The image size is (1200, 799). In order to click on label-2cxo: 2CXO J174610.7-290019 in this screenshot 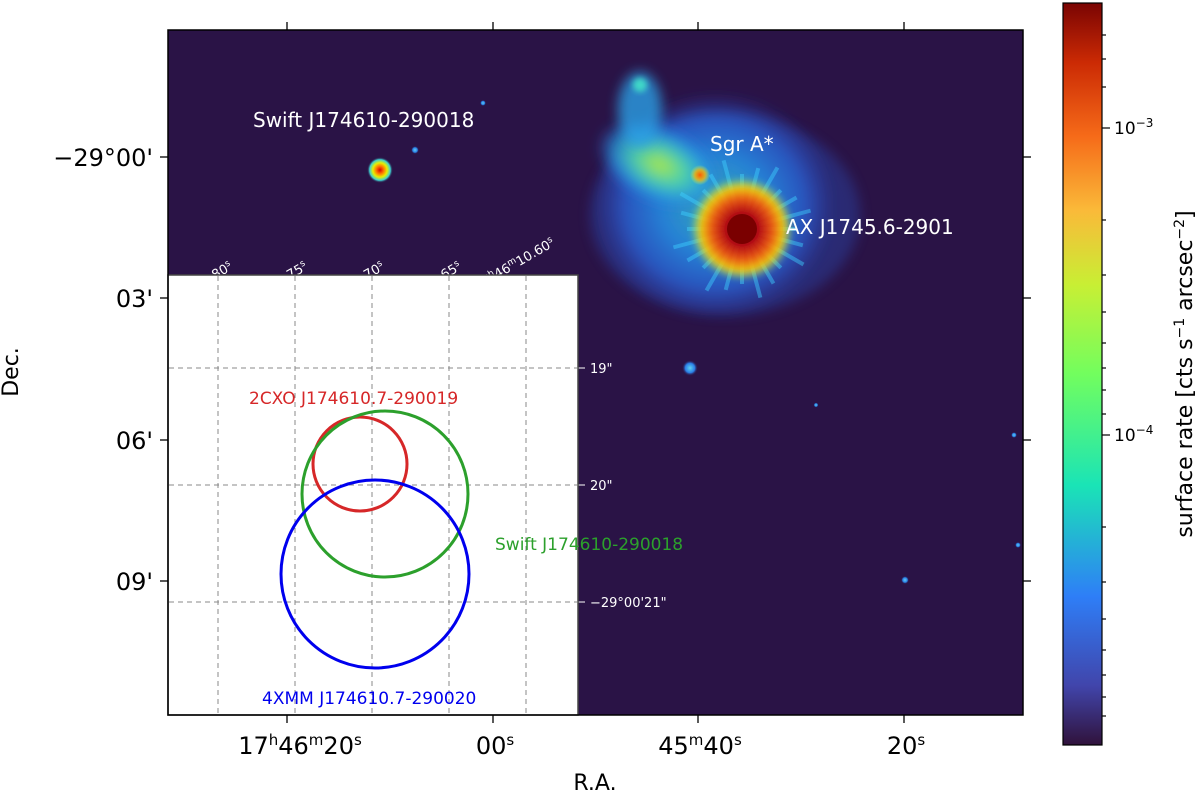, I will do `click(353, 399)`.